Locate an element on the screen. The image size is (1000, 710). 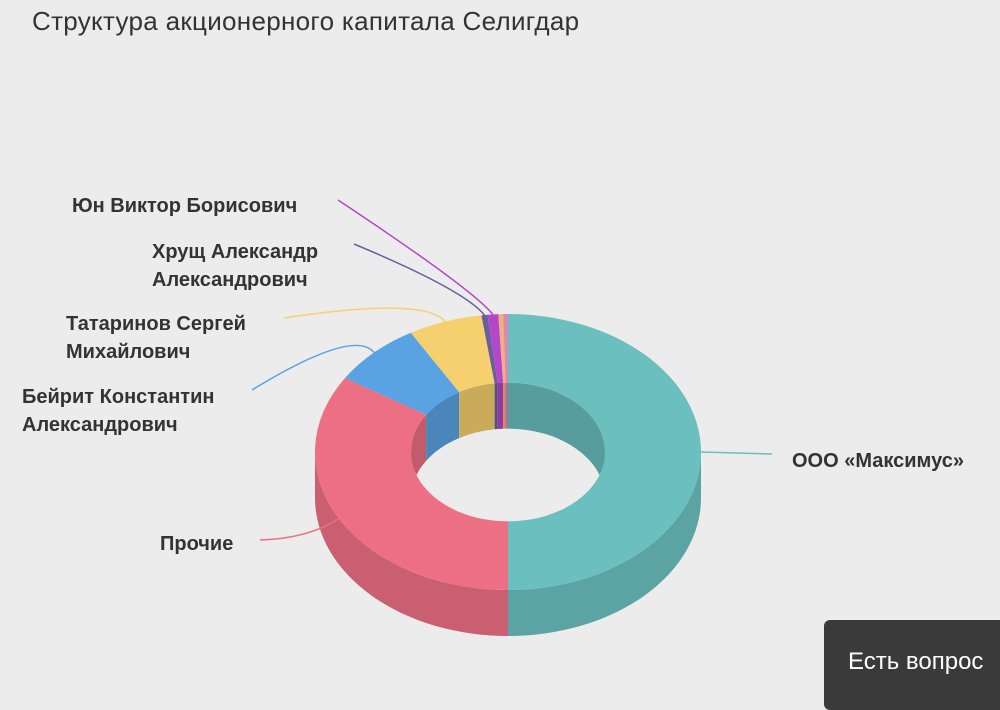
slice-walls is located at coordinates (508, 544).